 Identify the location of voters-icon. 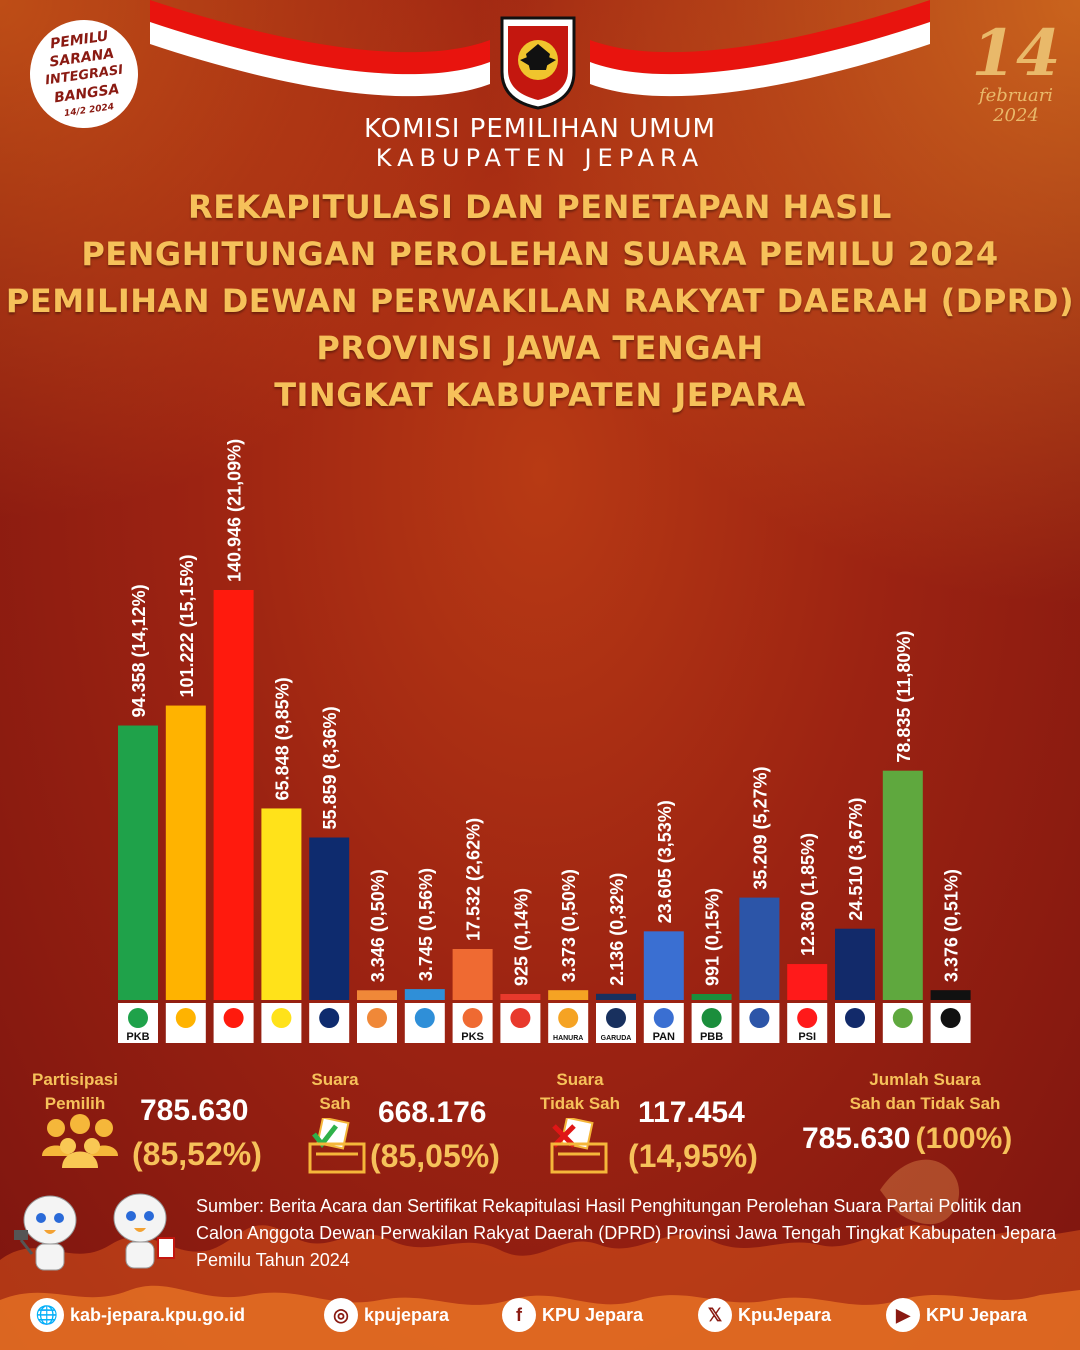
(80, 1141).